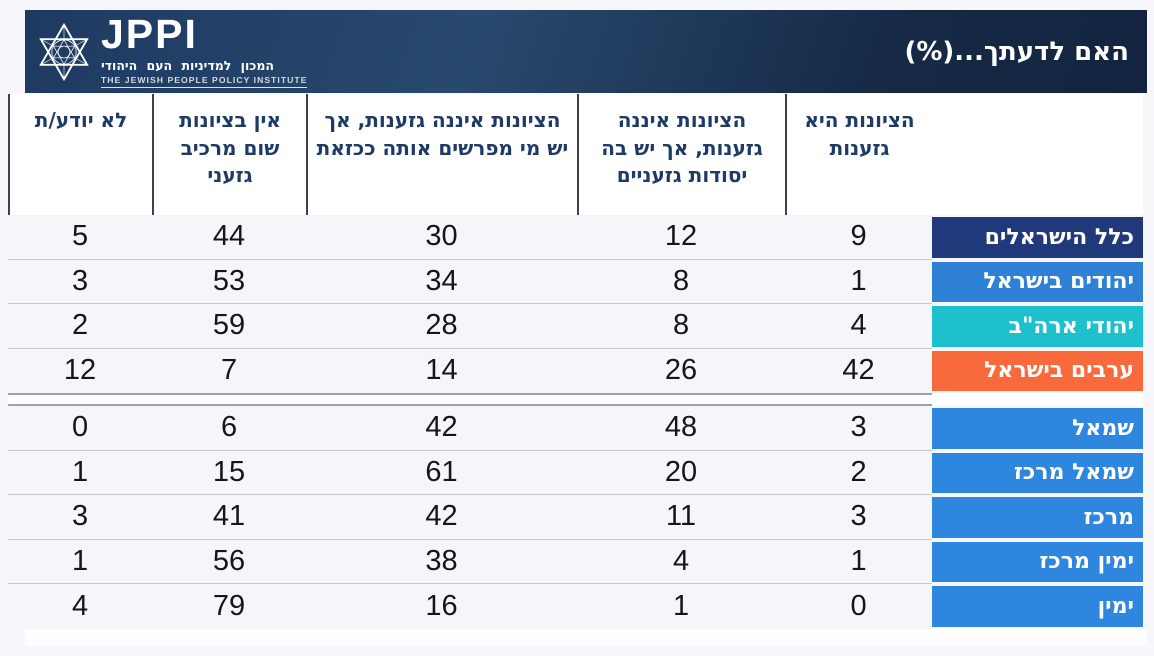 Image resolution: width=1154 pixels, height=656 pixels. Describe the element at coordinates (858, 154) in the screenshot. I see `column-header: הציונות היא גזענות` at that location.